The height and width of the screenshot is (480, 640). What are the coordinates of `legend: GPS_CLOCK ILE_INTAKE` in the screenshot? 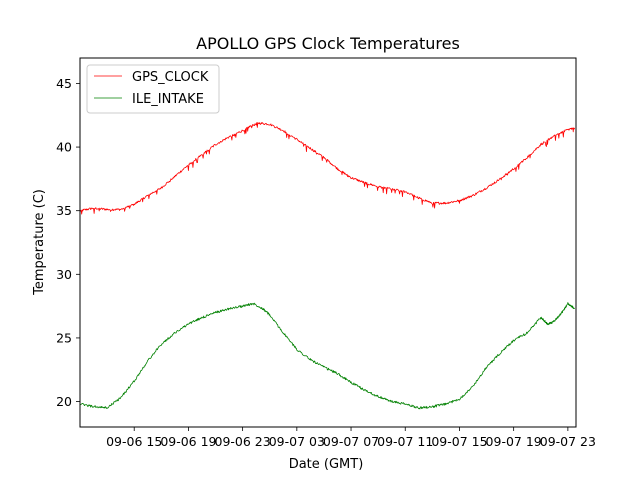 It's located at (153, 89).